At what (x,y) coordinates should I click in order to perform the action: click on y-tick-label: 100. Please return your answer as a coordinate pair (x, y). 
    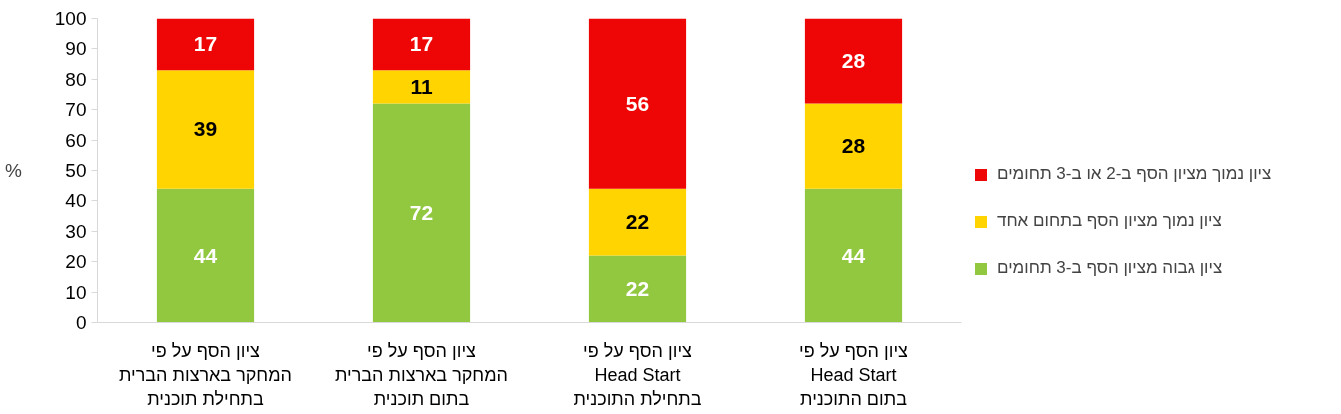
    Looking at the image, I should click on (70, 18).